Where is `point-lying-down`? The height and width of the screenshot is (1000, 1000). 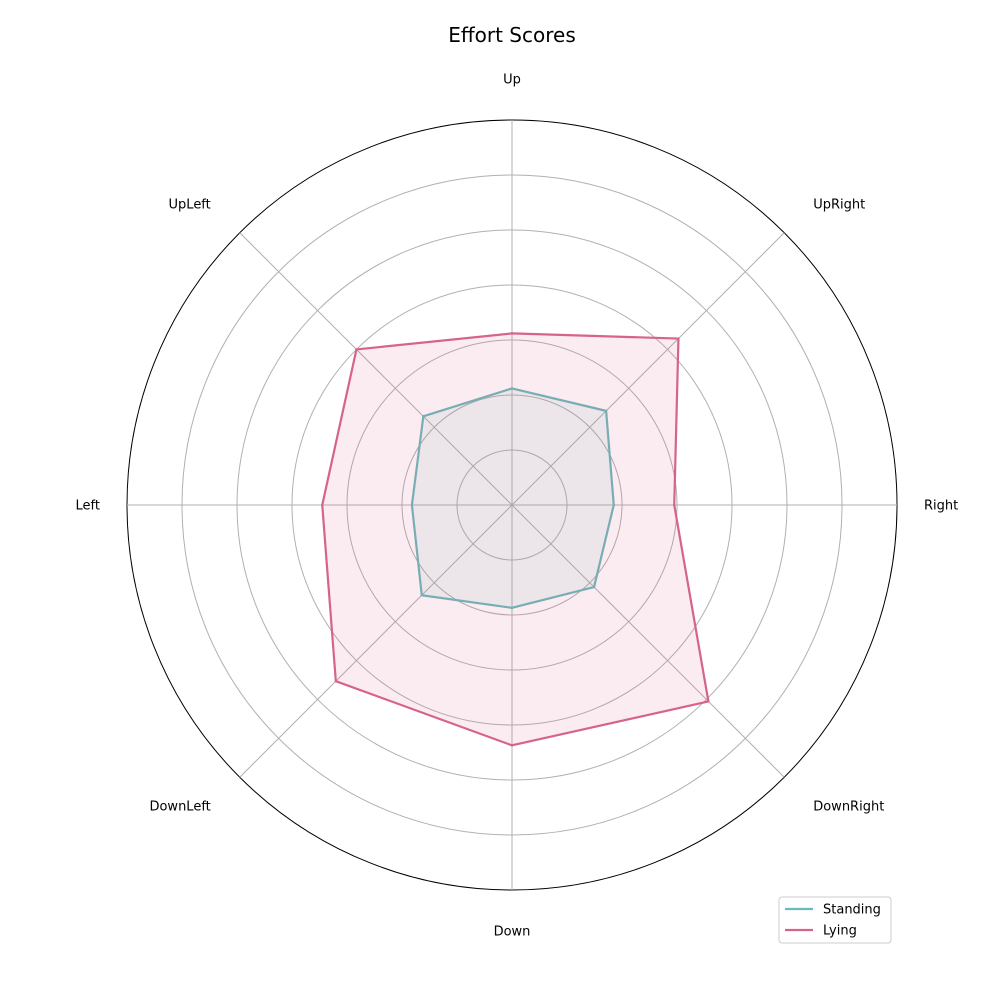
point-lying-down is located at coordinates (512, 745).